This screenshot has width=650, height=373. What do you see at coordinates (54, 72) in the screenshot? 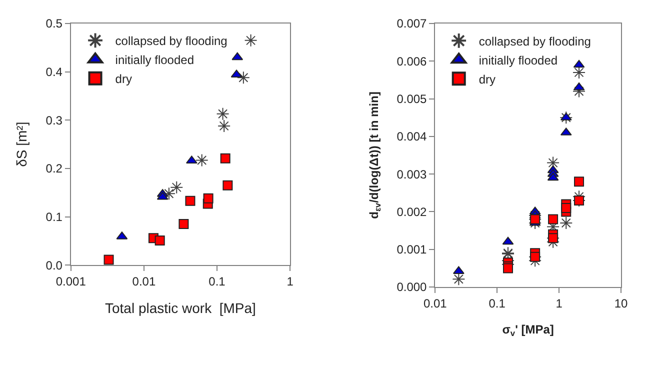
I see `y-tick-label: 0.4` at bounding box center [54, 72].